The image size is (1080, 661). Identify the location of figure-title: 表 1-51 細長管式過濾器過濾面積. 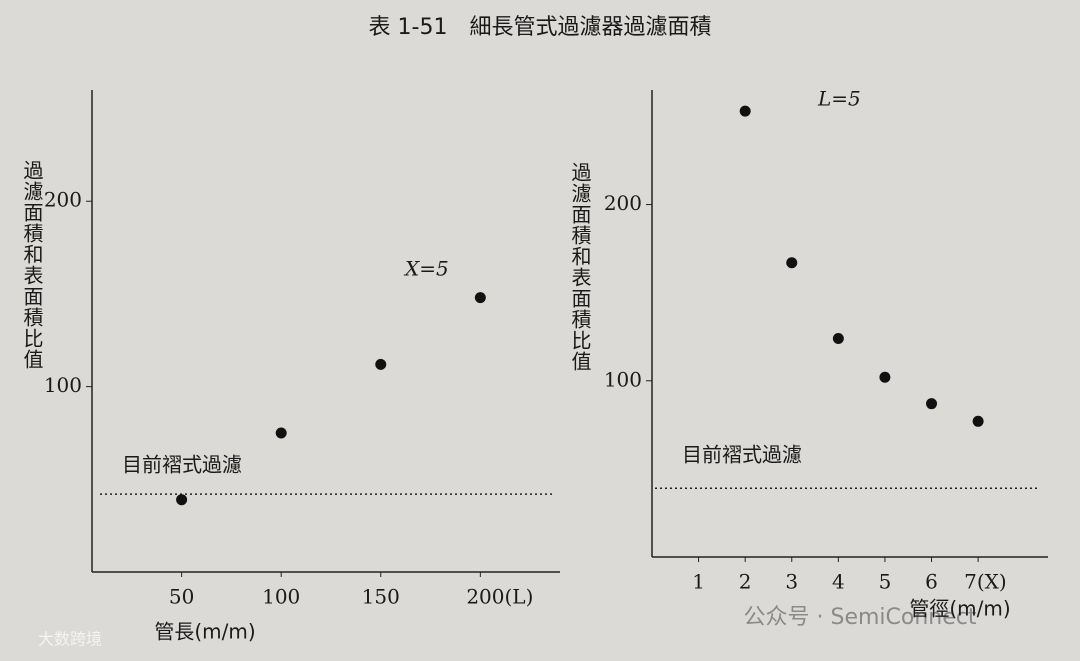
(540, 27).